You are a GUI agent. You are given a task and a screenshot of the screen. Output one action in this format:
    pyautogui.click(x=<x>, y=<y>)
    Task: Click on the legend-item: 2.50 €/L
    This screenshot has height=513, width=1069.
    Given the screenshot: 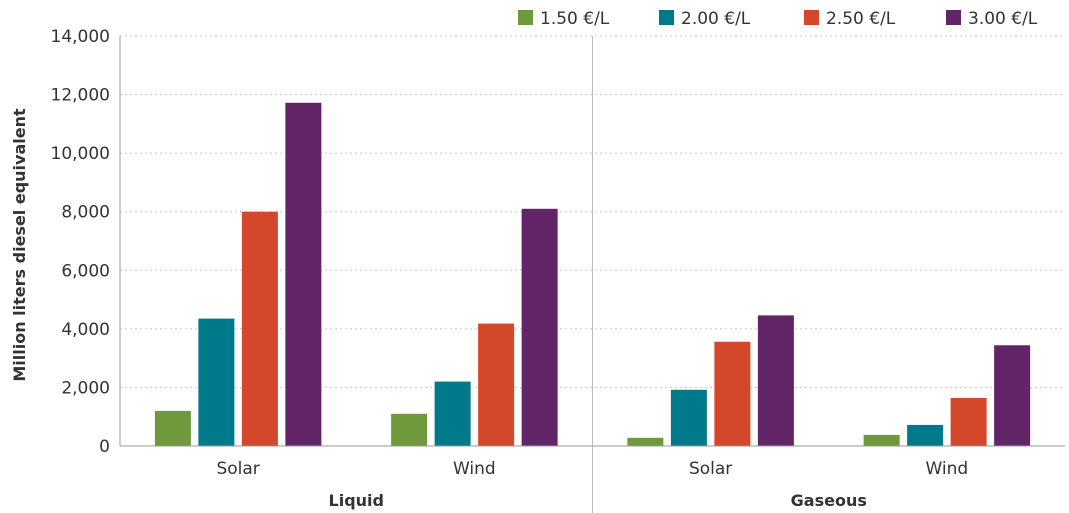 What is the action you would take?
    pyautogui.click(x=850, y=19)
    